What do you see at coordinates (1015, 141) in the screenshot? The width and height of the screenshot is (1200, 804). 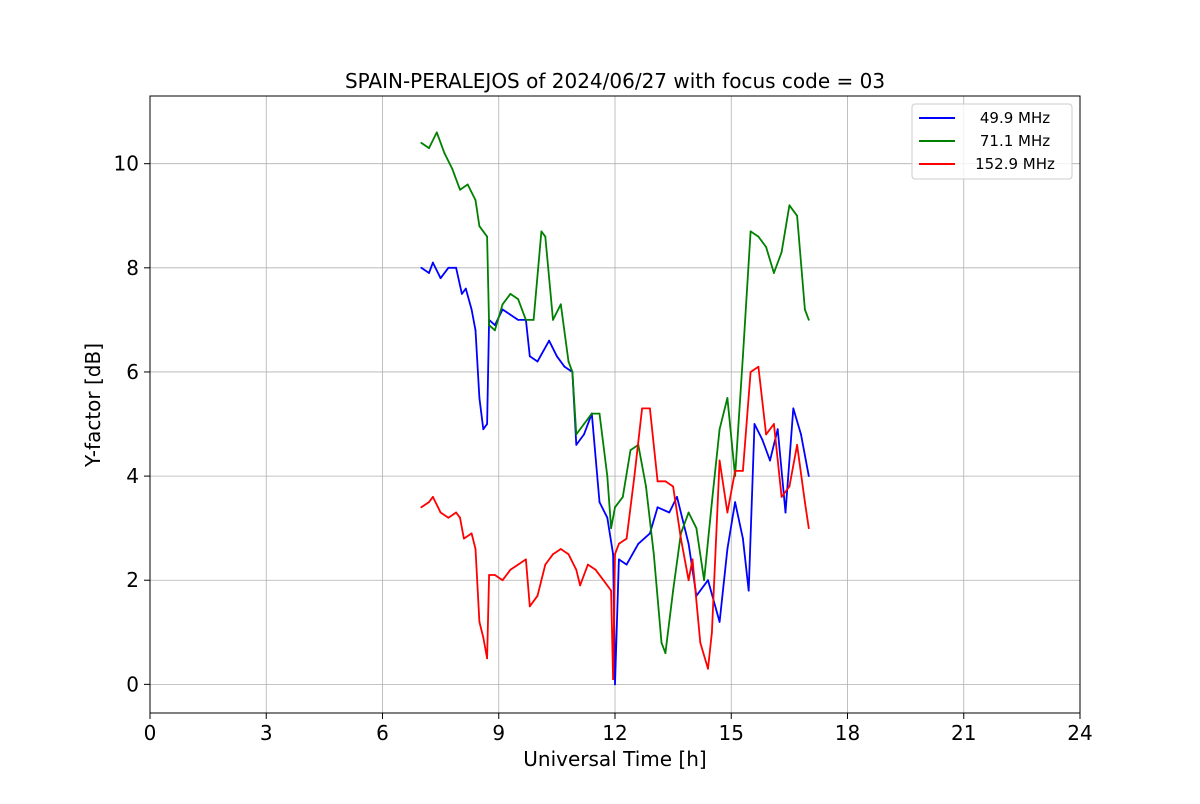 I see `legend-label-1: 71.1 MHz` at bounding box center [1015, 141].